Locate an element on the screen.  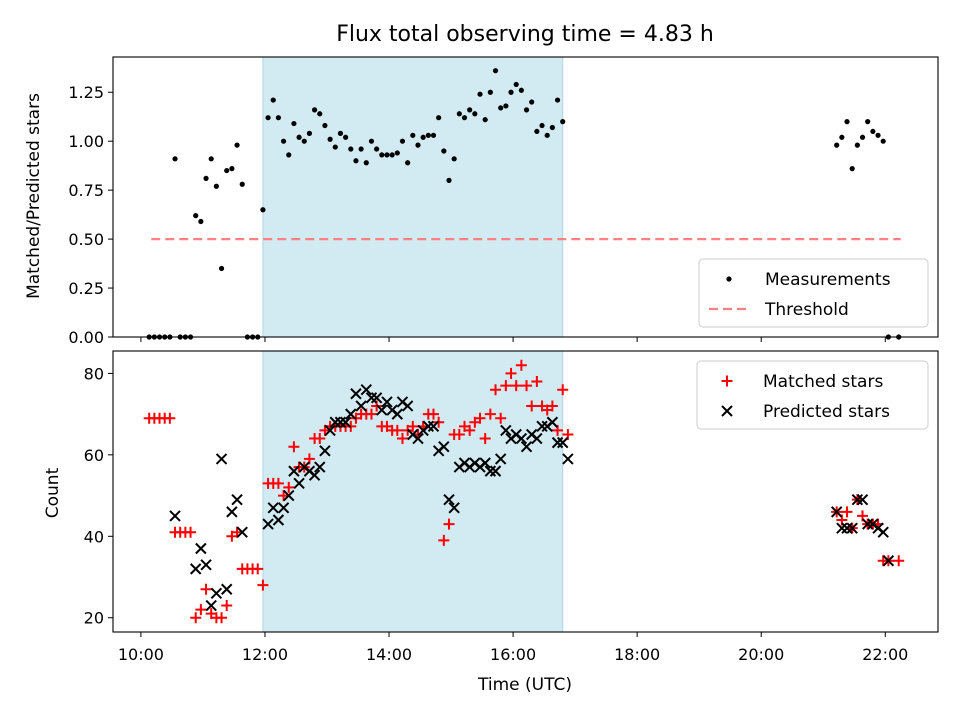
bottom-shaded-region is located at coordinates (413, 491).